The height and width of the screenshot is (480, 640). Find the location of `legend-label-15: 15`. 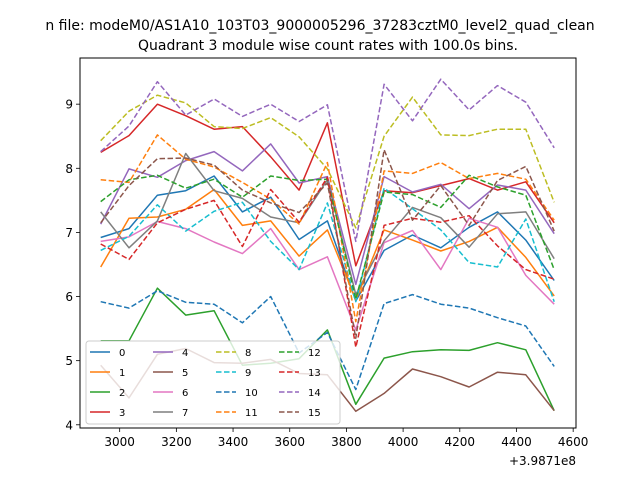

legend-label-15: 15 is located at coordinates (314, 413).